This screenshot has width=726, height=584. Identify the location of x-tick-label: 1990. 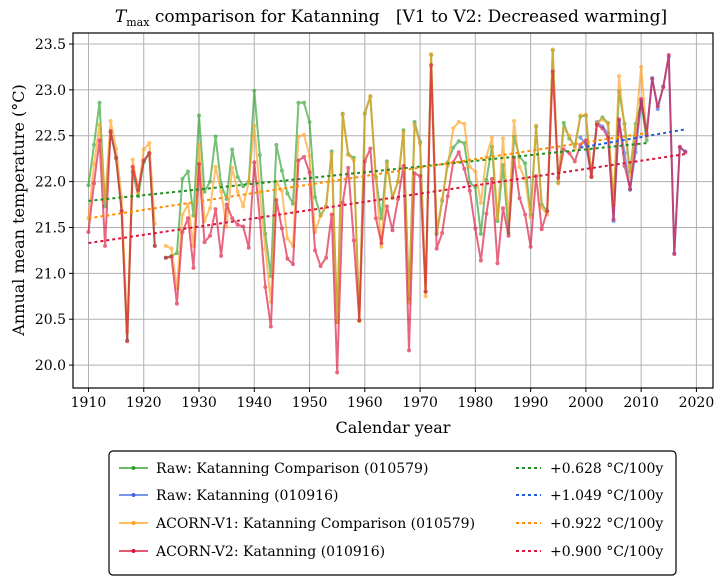
(531, 403).